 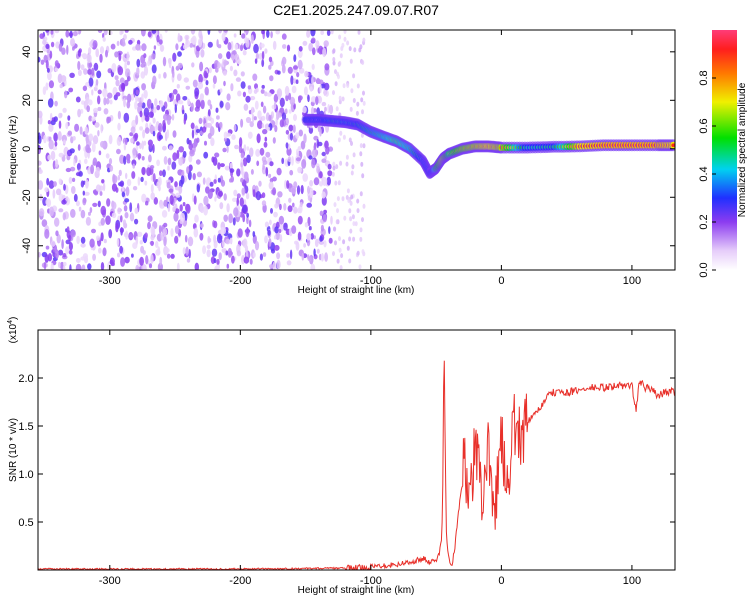 What do you see at coordinates (240, 281) in the screenshot?
I see `x-tick-label: -200` at bounding box center [240, 281].